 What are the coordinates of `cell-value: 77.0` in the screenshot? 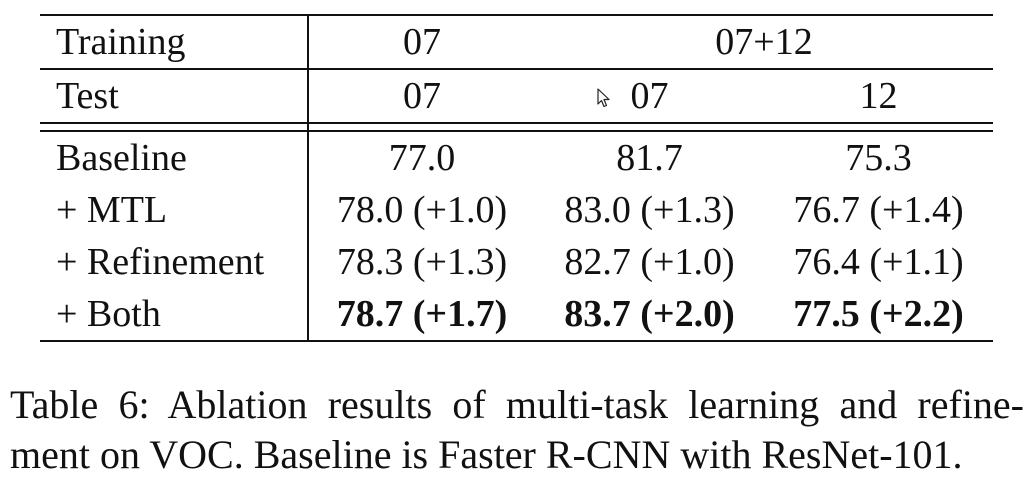 It's located at (422, 158).